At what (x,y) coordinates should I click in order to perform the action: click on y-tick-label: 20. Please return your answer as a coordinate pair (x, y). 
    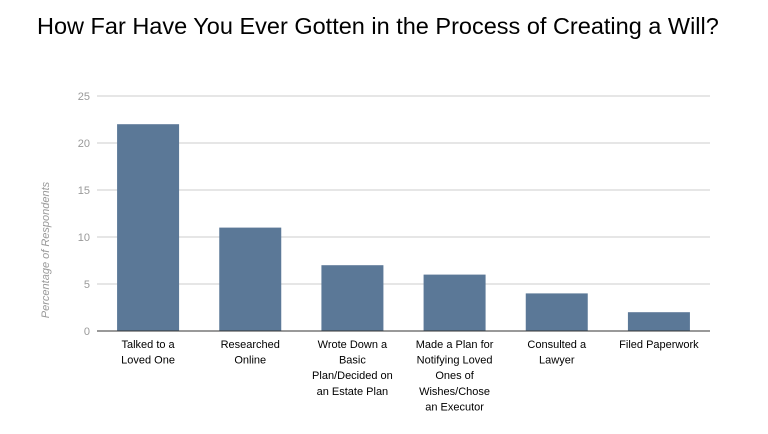
    Looking at the image, I should click on (84, 144).